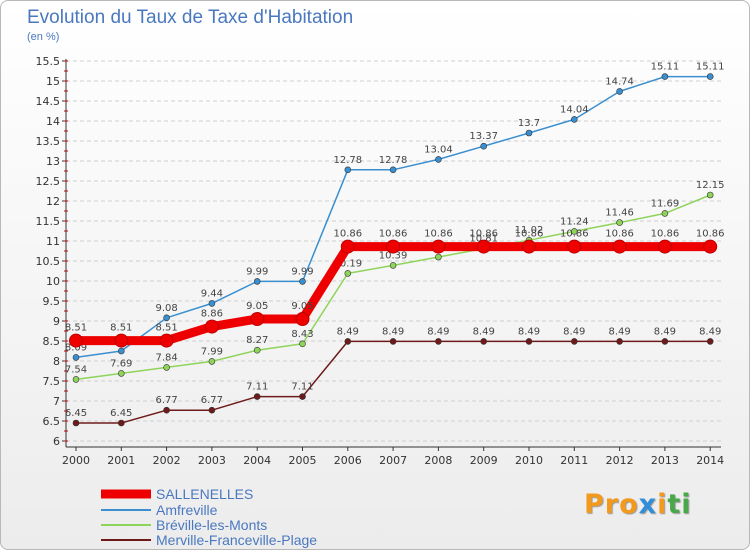 This screenshot has height=550, width=750. I want to click on data-label: 12.78, so click(347, 160).